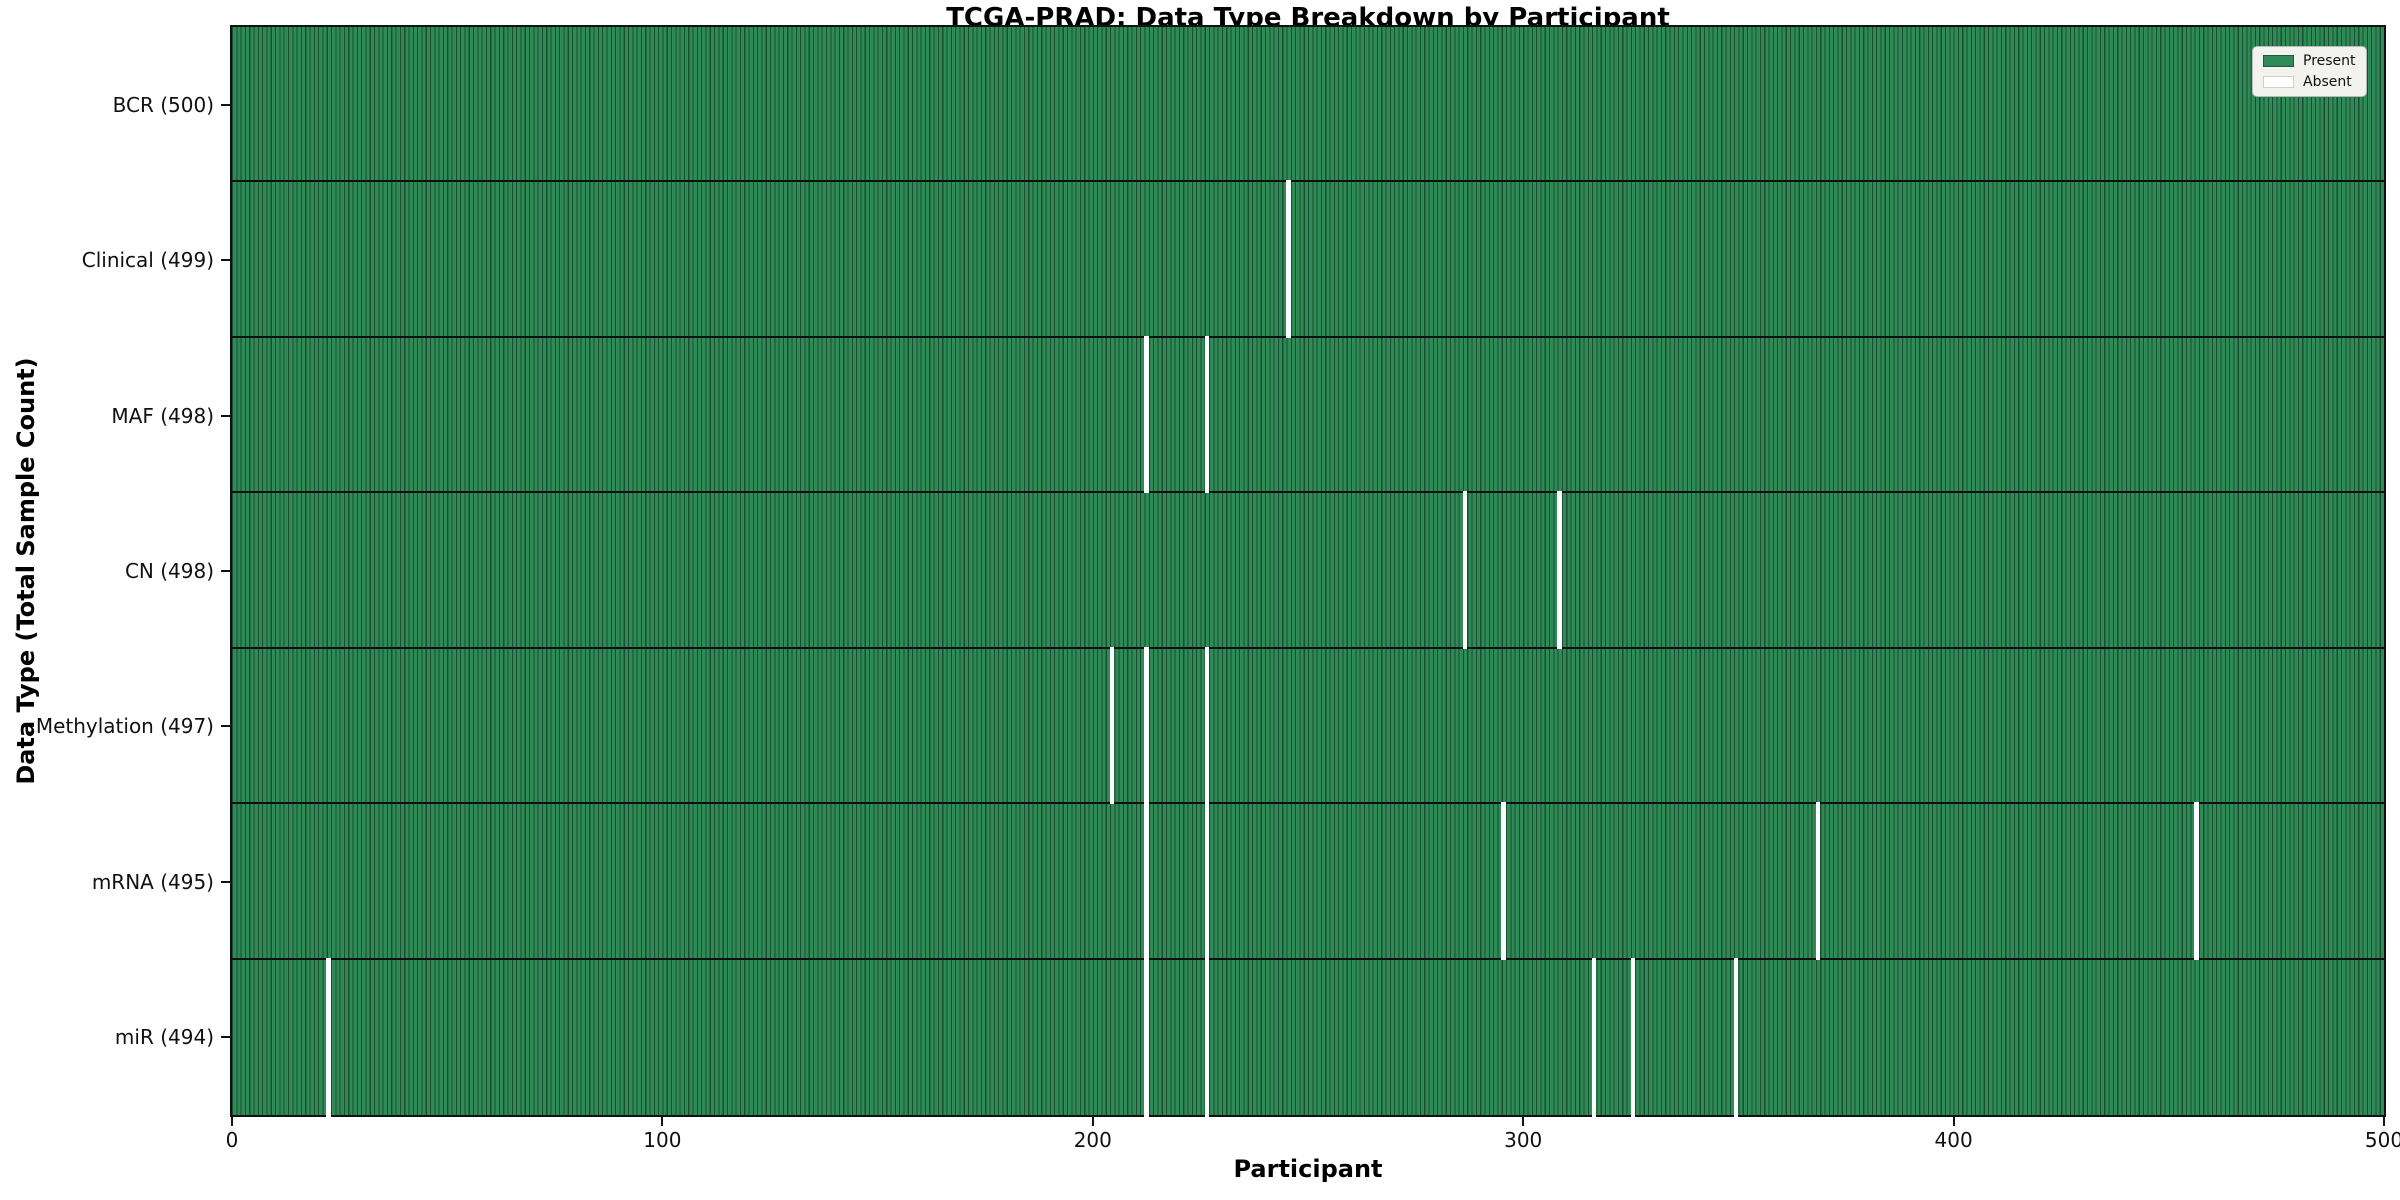 Image resolution: width=2400 pixels, height=1200 pixels. Describe the element at coordinates (163, 104) in the screenshot. I see `y-tick-label-bcr: BCR (500)` at that location.